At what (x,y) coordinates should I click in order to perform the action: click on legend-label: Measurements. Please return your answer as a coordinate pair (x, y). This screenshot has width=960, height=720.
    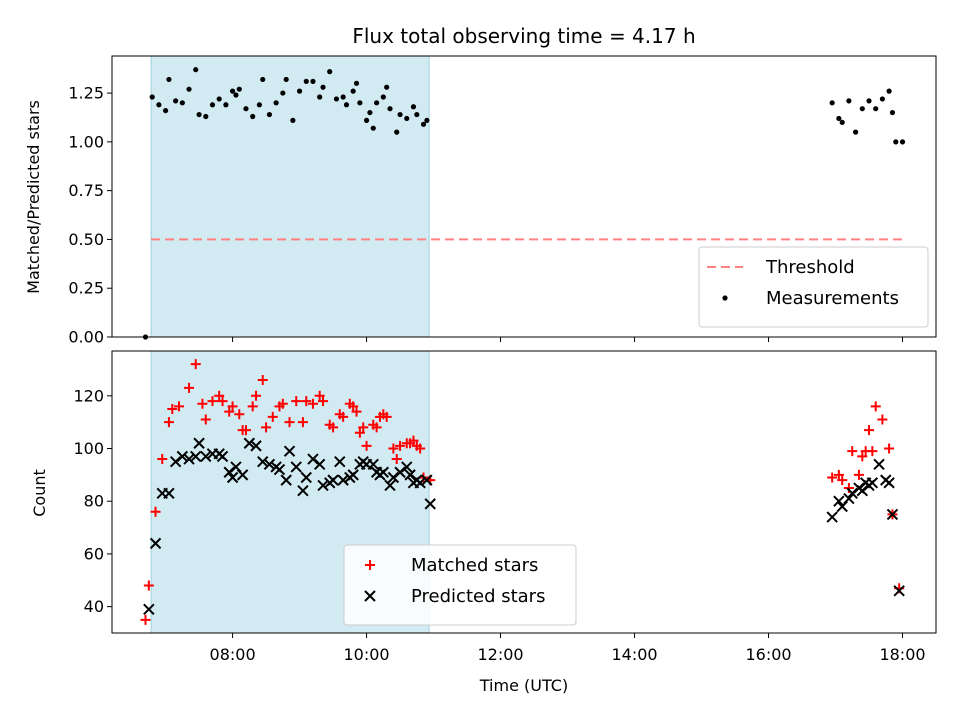
    Looking at the image, I should click on (832, 298).